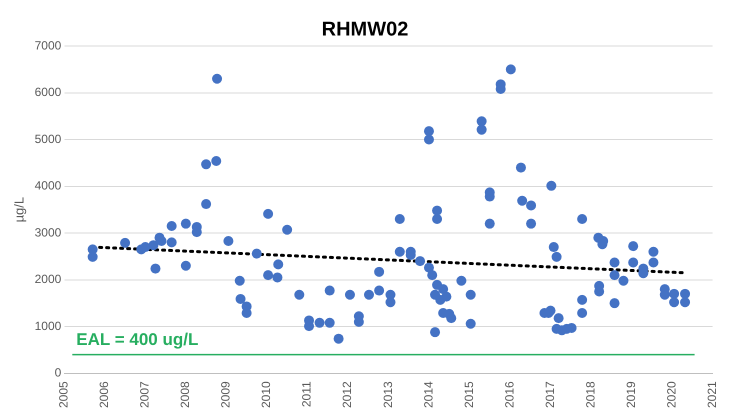  What do you see at coordinates (549, 394) in the screenshot?
I see `x-tick-label: 2017` at bounding box center [549, 394].